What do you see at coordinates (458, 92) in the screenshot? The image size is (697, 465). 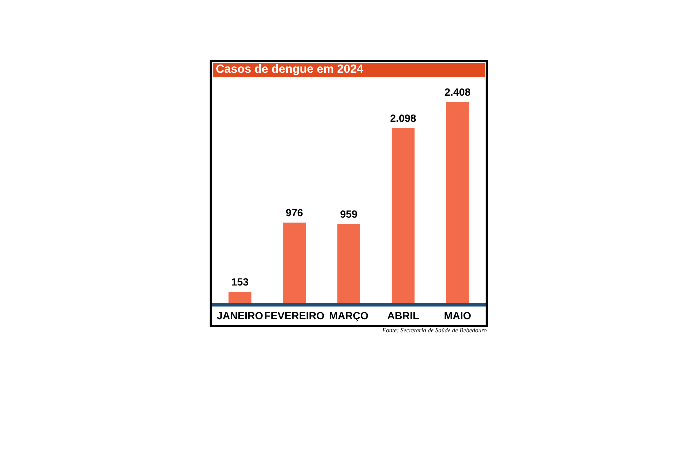 I see `data-label: 2.408` at bounding box center [458, 92].